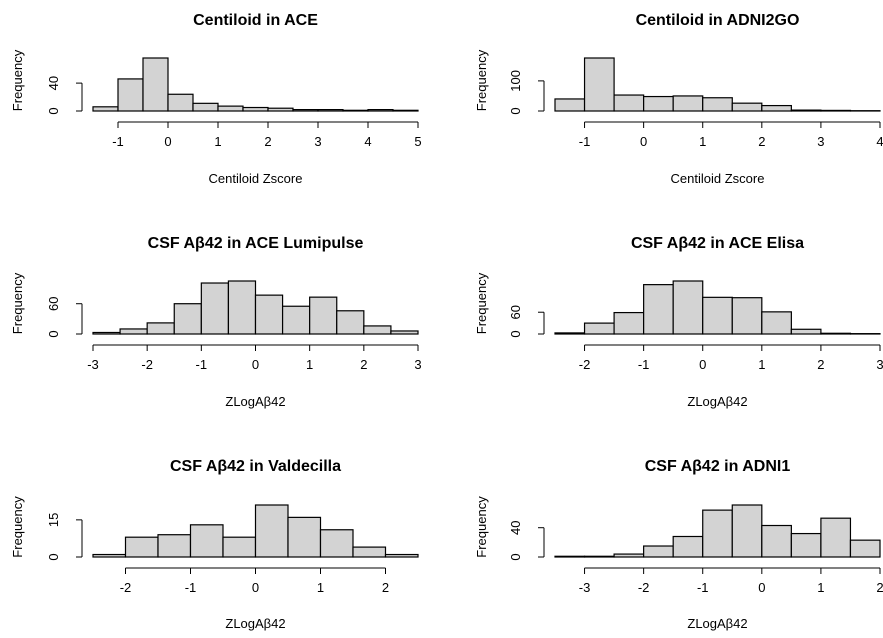  Describe the element at coordinates (93, 364) in the screenshot. I see `x-tick-label: -3` at that location.